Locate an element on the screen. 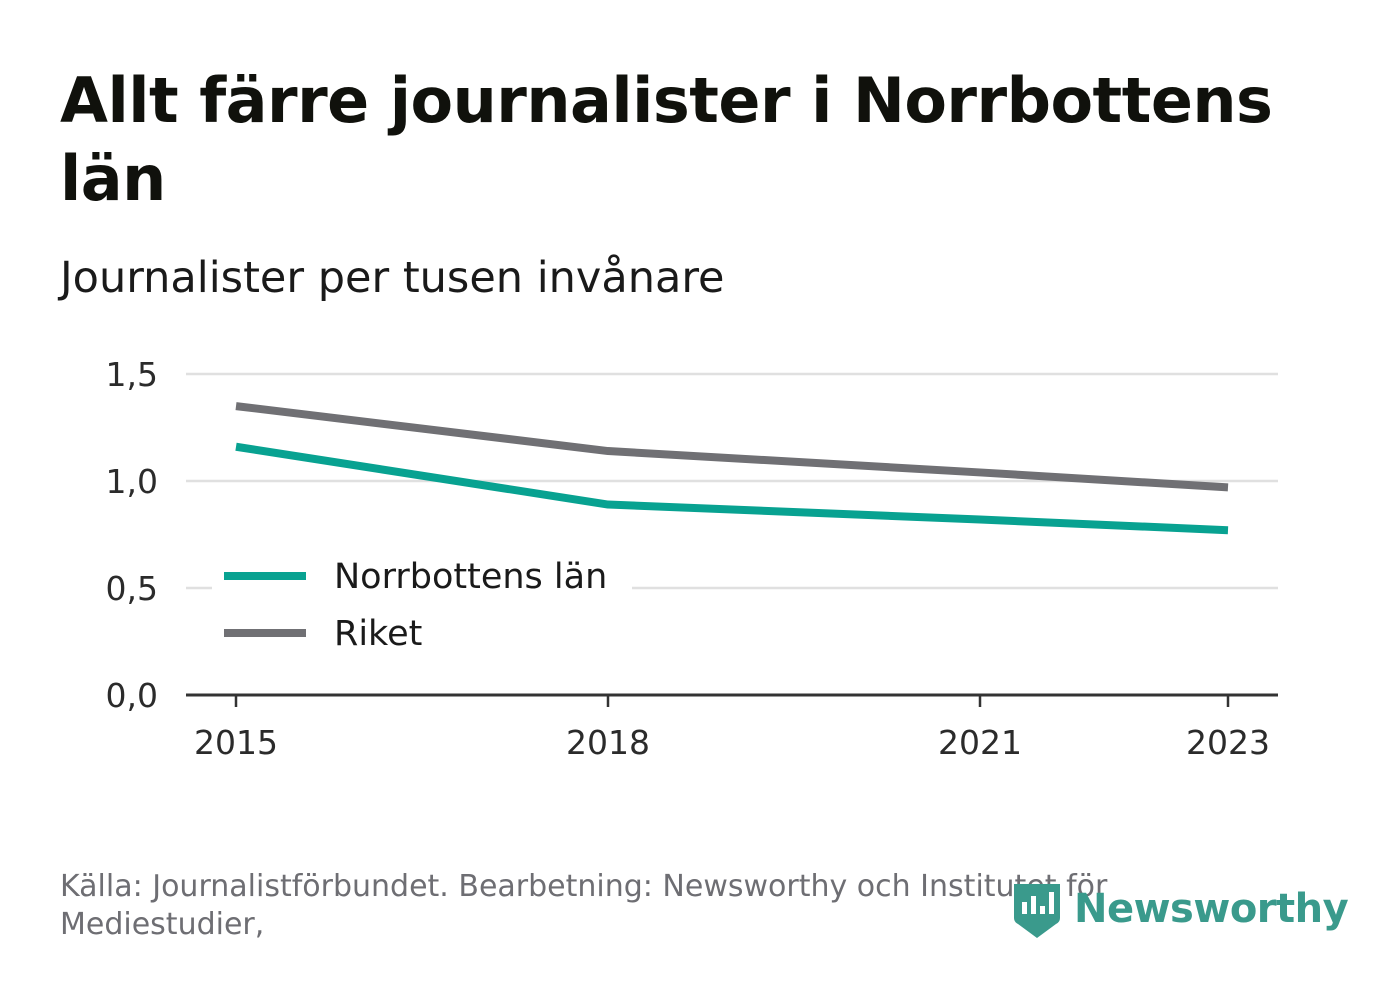 The width and height of the screenshot is (1382, 999). chart-subtitle: Journalister per tusen invånare is located at coordinates (392, 278).